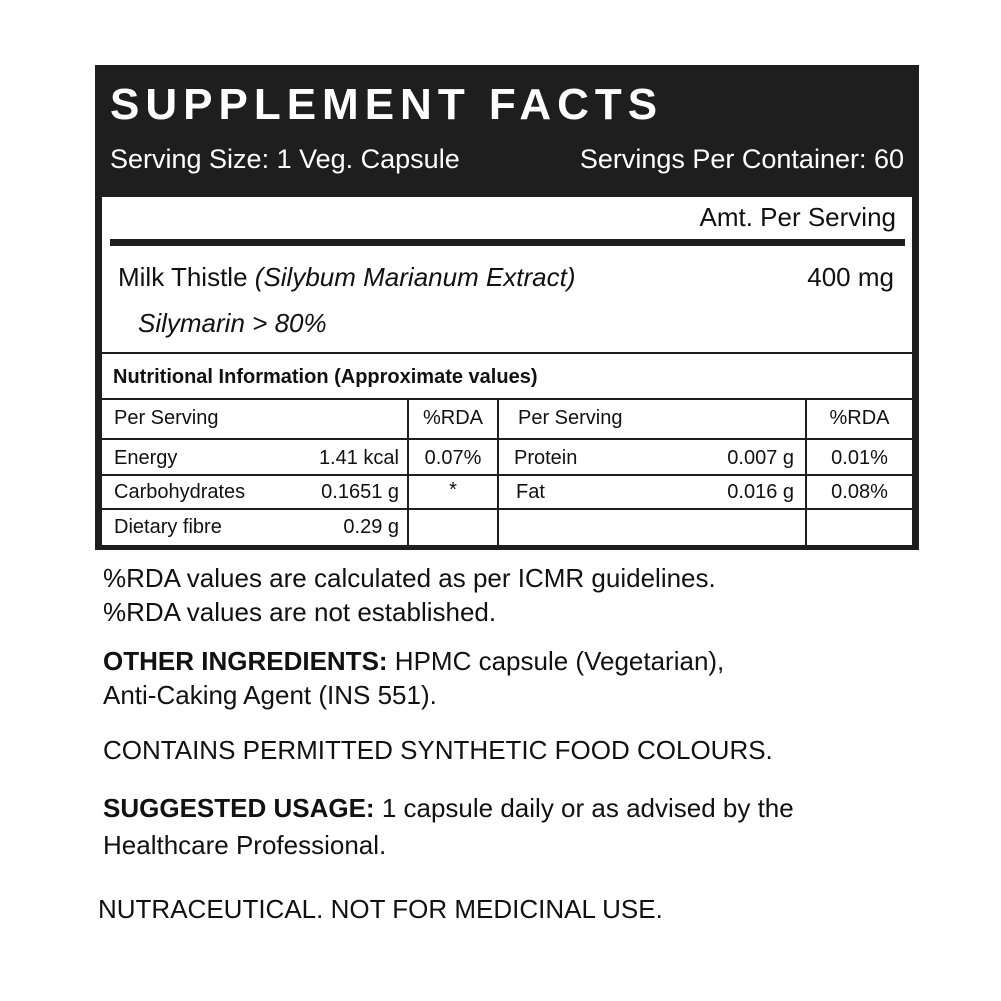  Describe the element at coordinates (760, 458) in the screenshot. I see `nutrient-value: 0.007 g` at that location.